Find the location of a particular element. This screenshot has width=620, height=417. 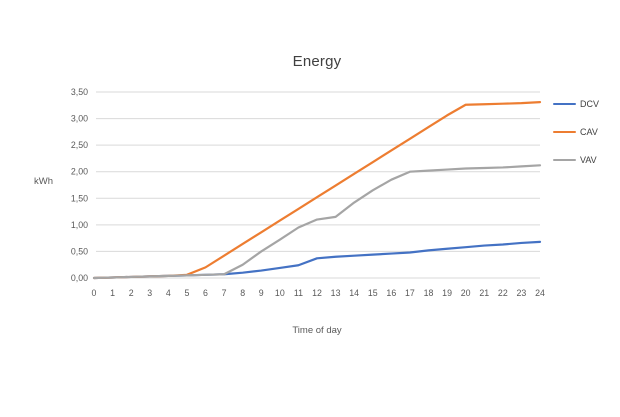

y-tick-label: 0,00 is located at coordinates (79, 278).